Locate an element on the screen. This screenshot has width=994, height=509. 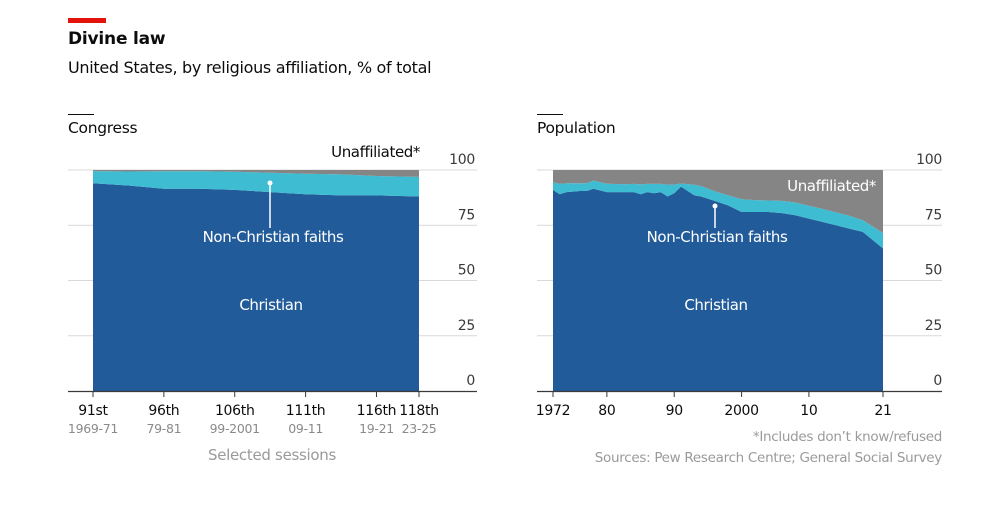
population-area-non-christian is located at coordinates (718, 214).